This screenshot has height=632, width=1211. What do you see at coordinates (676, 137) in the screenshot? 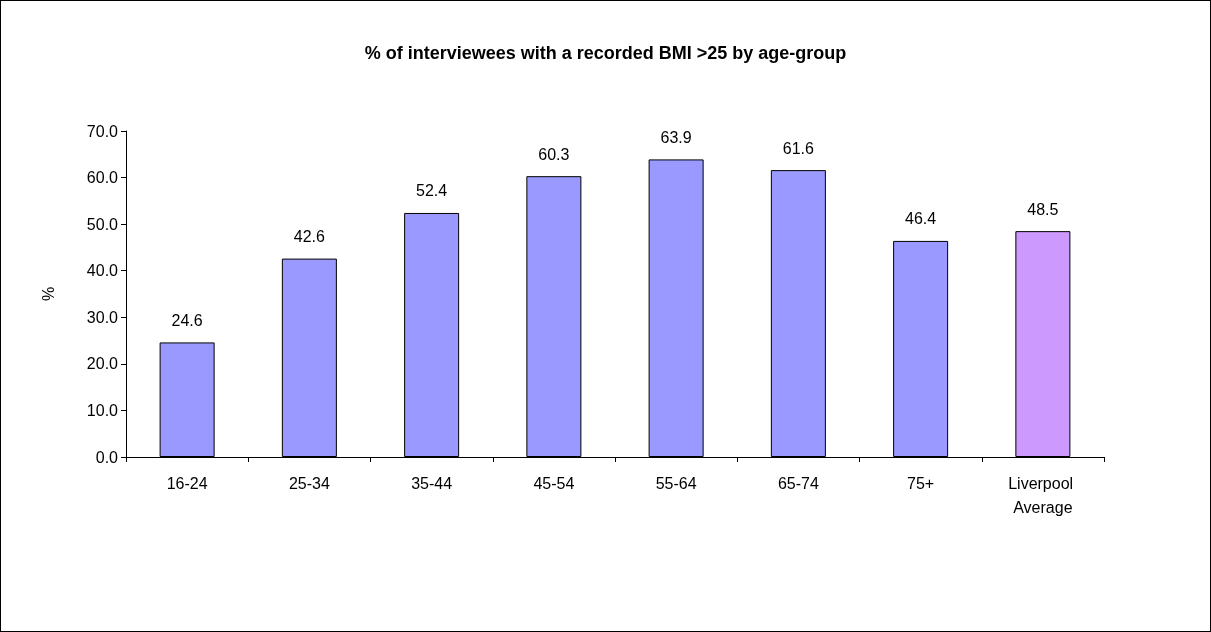
I see `data-label: 63.9` at bounding box center [676, 137].